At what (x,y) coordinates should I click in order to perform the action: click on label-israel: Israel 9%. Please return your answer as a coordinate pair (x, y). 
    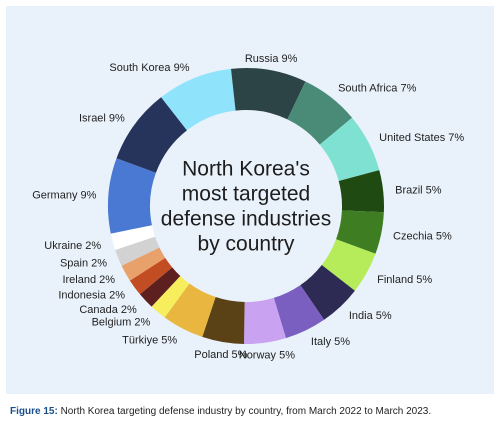
    Looking at the image, I should click on (102, 119).